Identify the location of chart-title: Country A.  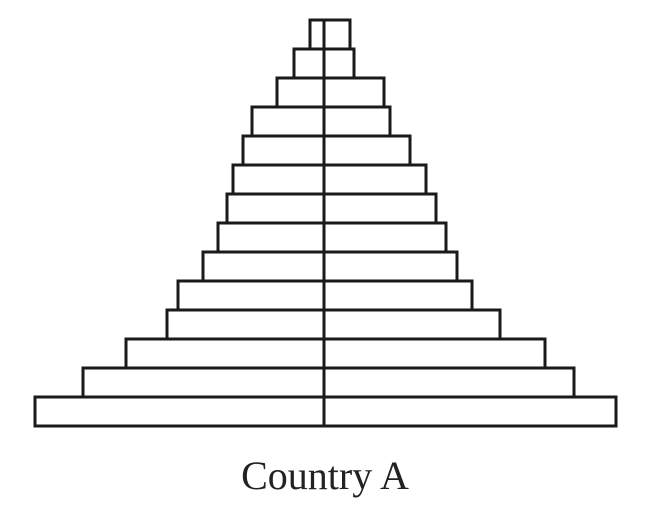
(325, 475).